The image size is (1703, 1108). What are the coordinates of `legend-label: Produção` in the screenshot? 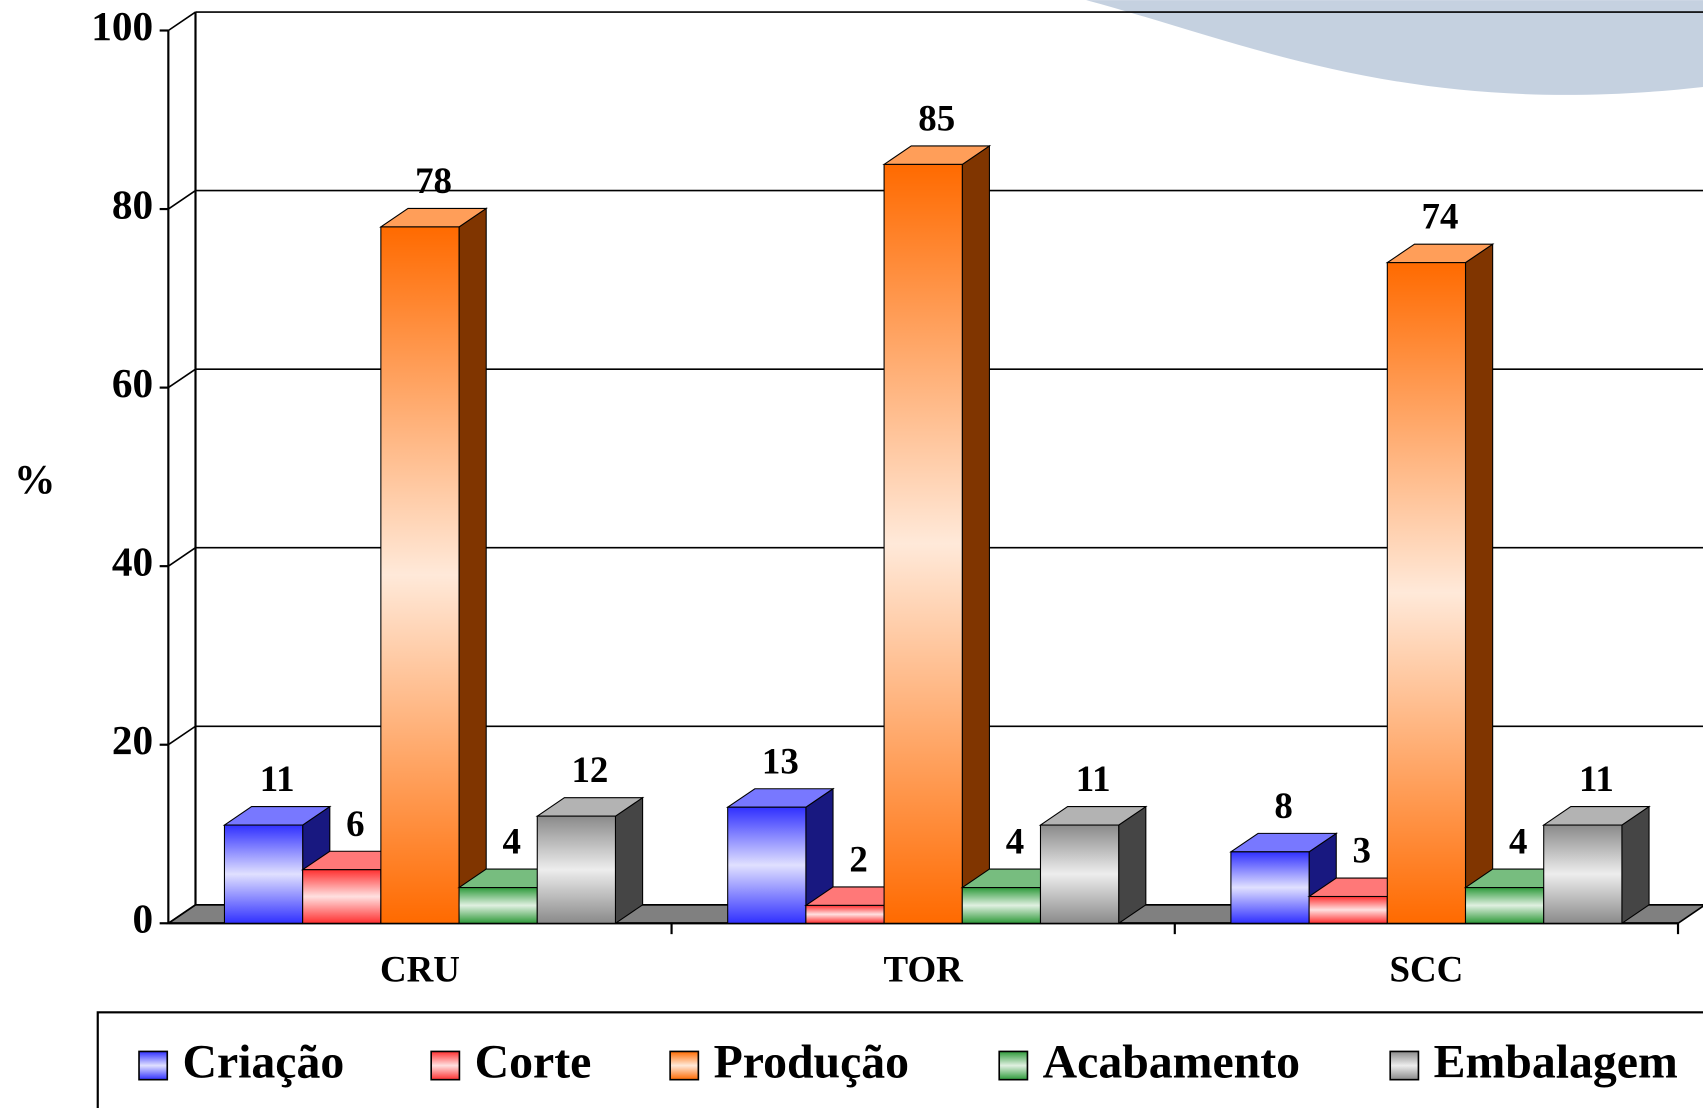 It's located at (812, 1062).